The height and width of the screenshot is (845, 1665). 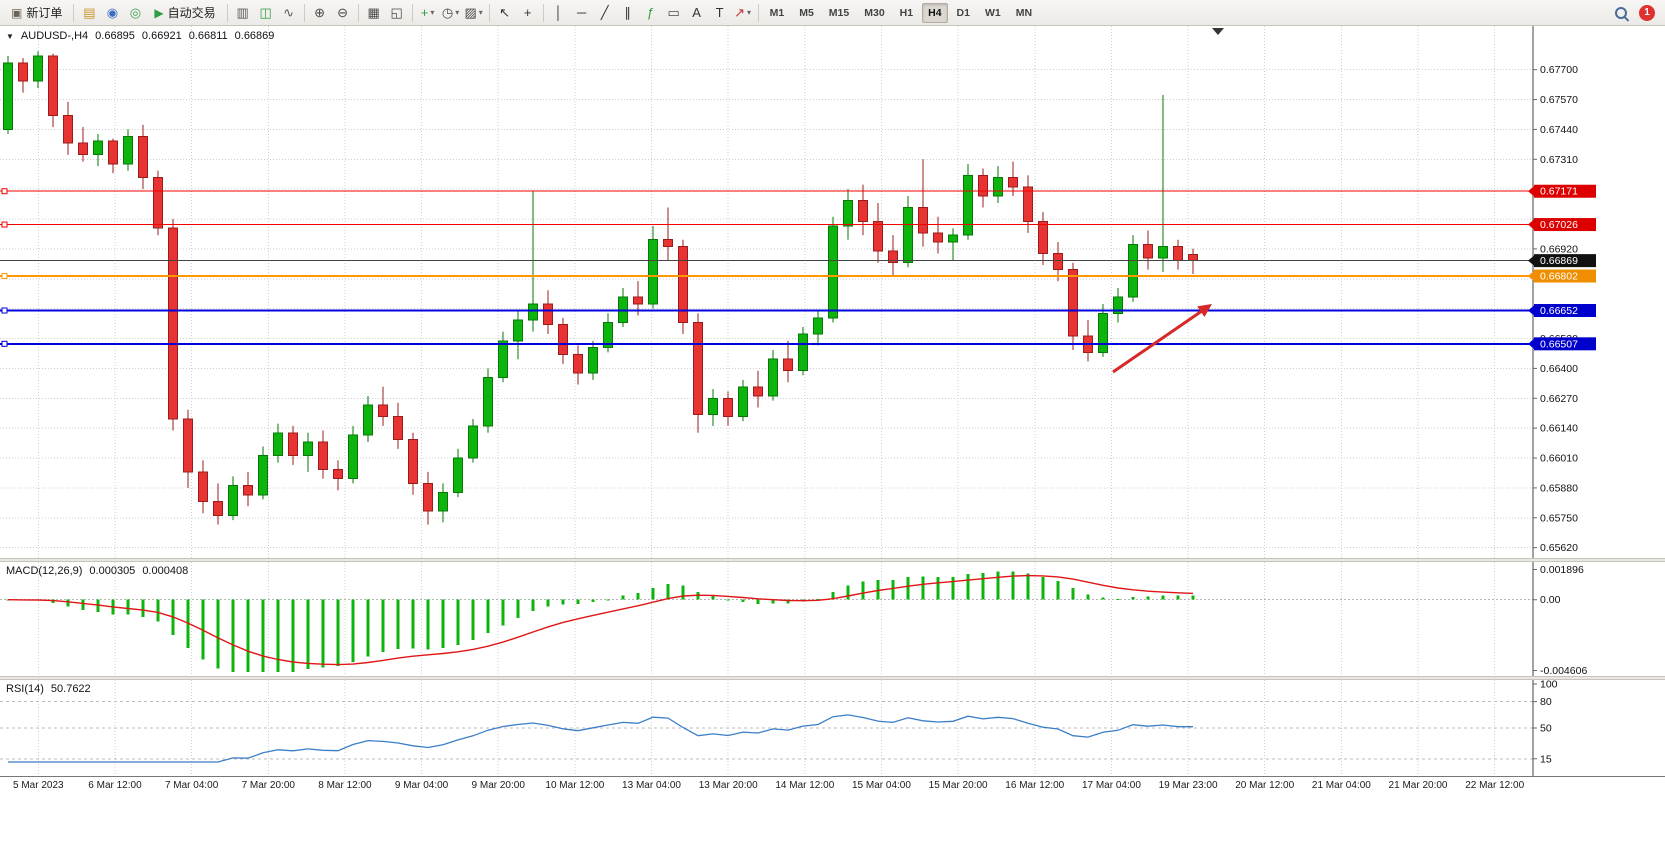 I want to click on candles-style-icon: ◫, so click(x=266, y=13).